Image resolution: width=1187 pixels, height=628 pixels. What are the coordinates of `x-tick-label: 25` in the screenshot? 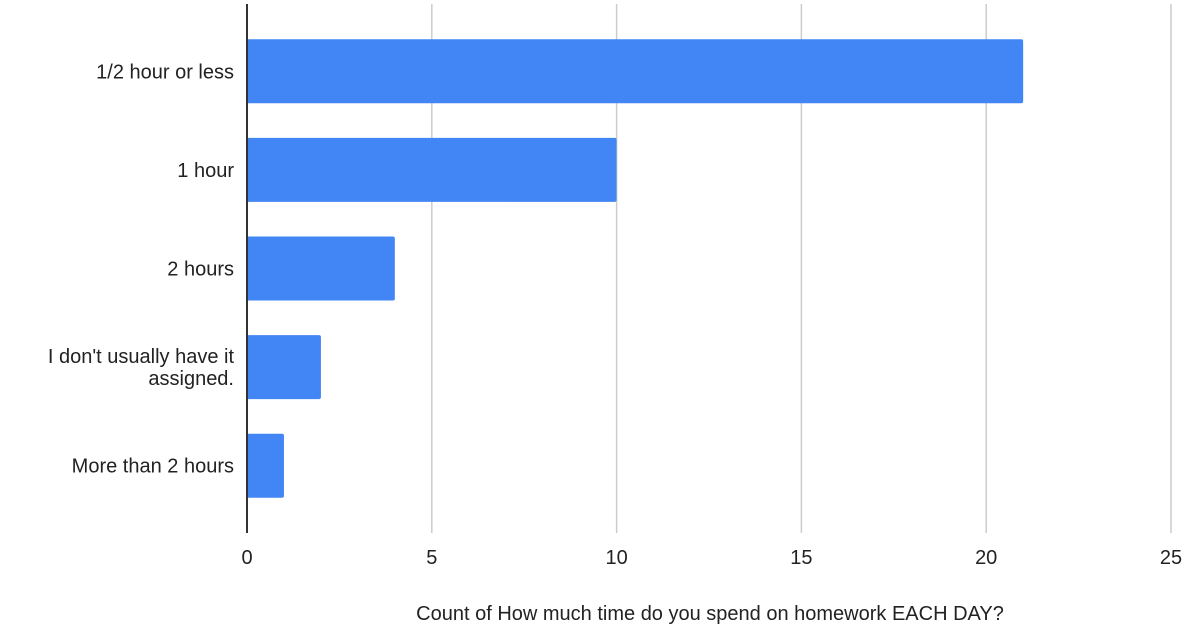 It's located at (1171, 558).